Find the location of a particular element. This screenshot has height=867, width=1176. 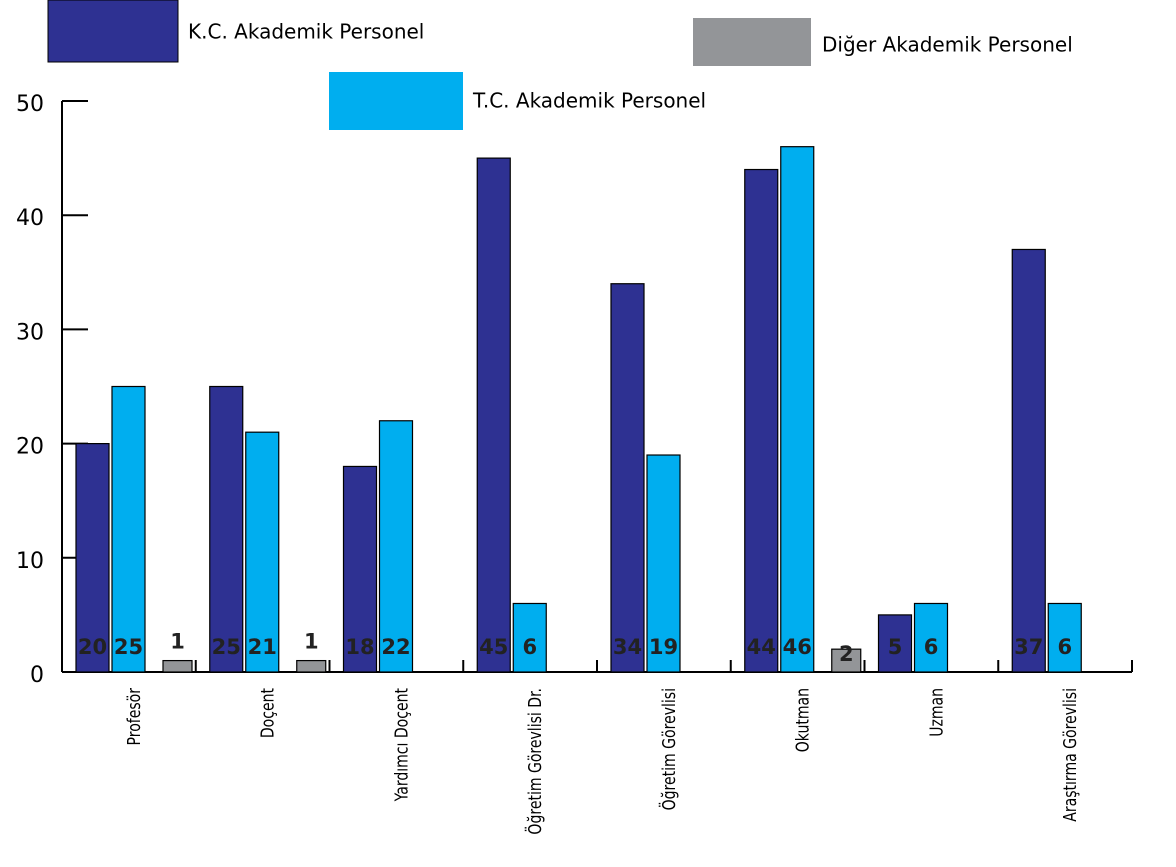

x-tick-label: Okutman is located at coordinates (802, 720).